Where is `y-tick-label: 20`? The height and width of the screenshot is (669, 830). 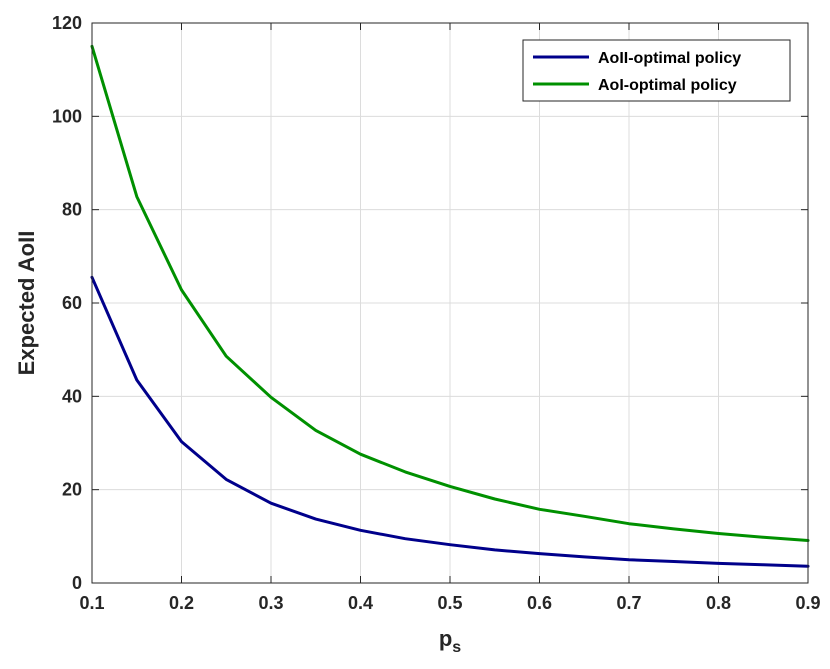 y-tick-label: 20 is located at coordinates (72, 490).